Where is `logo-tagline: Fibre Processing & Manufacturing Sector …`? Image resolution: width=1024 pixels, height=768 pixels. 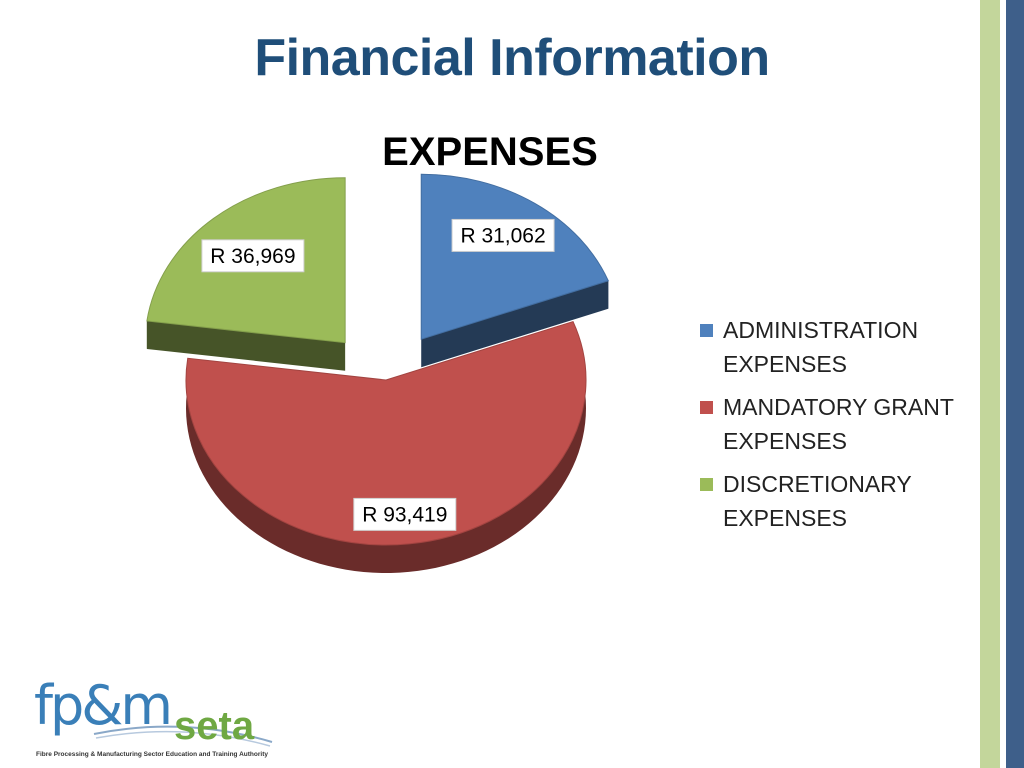 logo-tagline: Fibre Processing & Manufacturing Sector … is located at coordinates (152, 754).